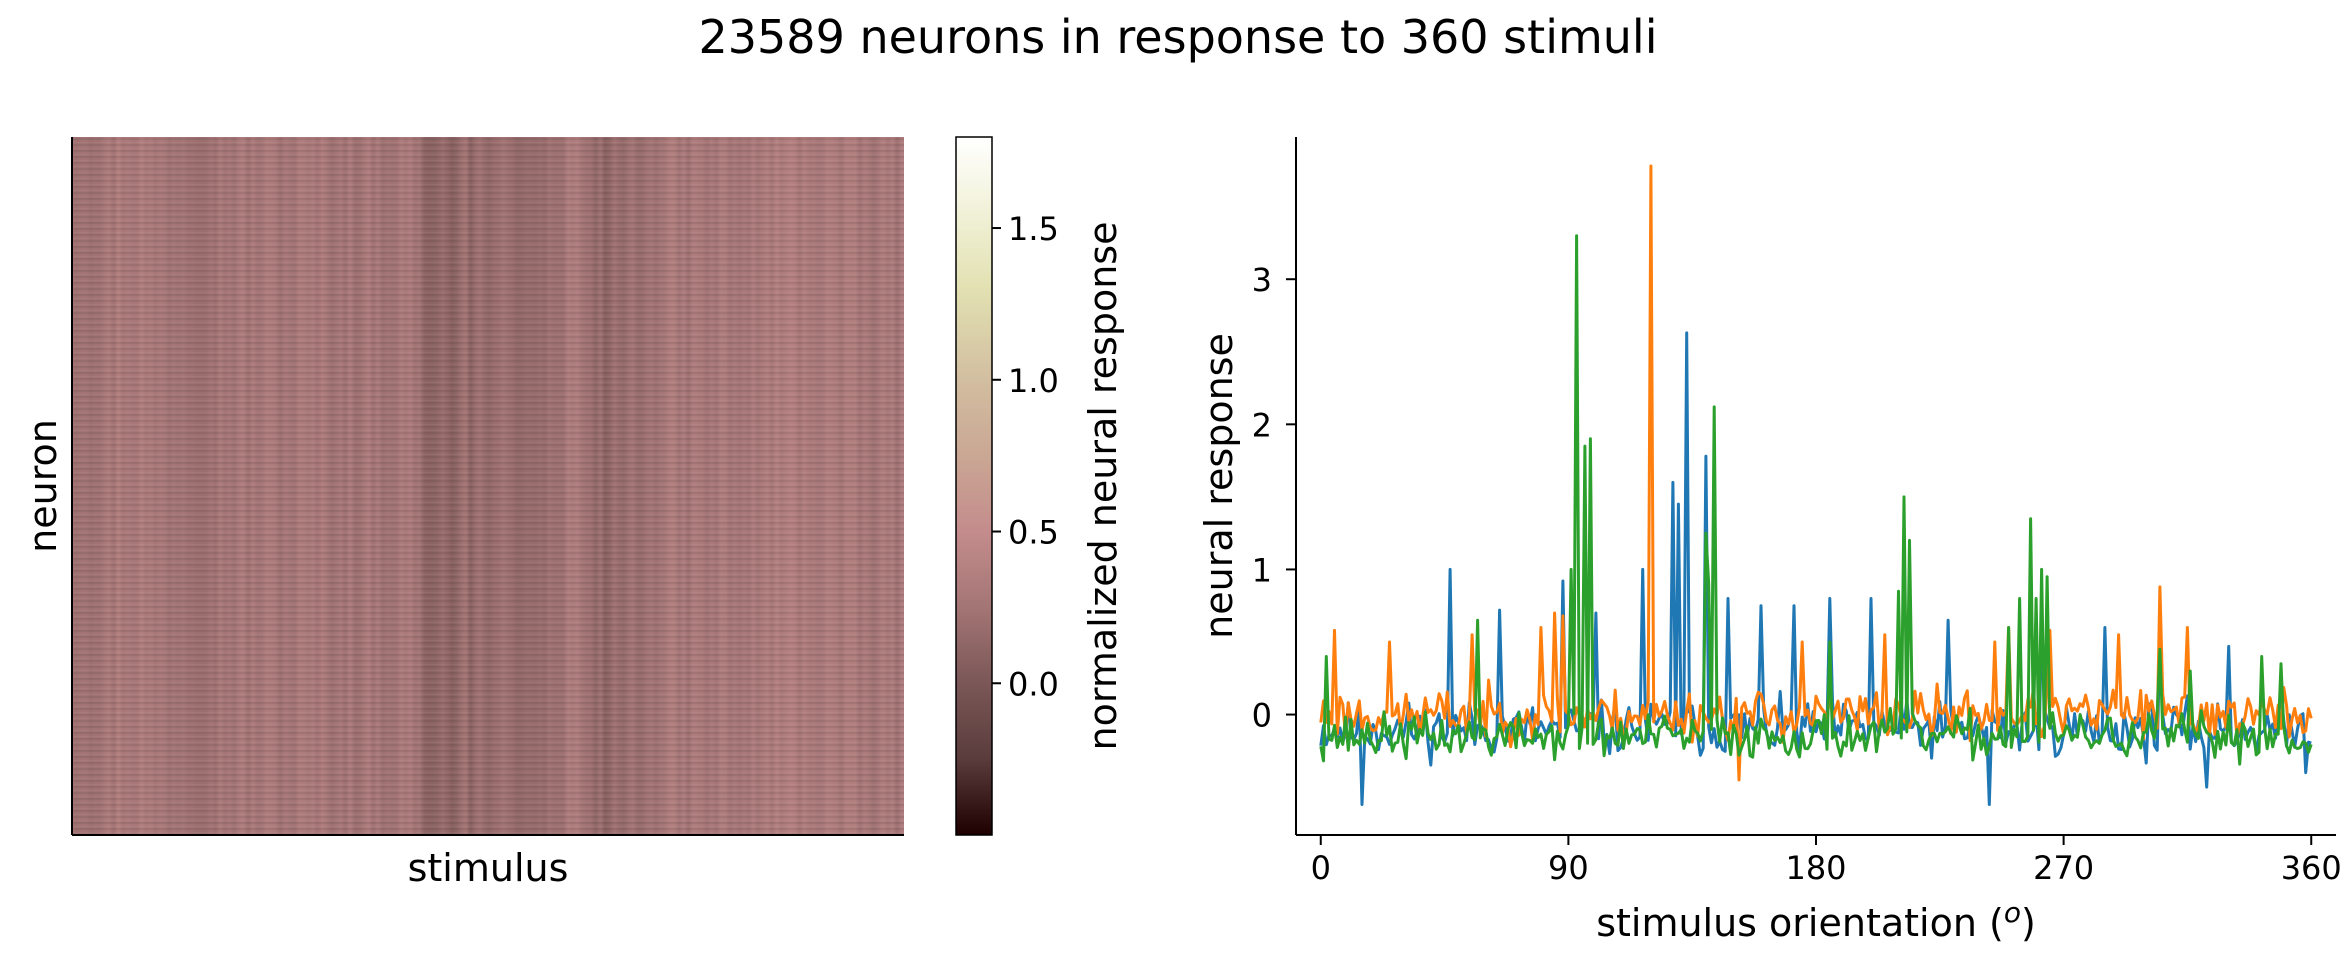  Describe the element at coordinates (1262, 280) in the screenshot. I see `y-tick-label: 3` at that location.